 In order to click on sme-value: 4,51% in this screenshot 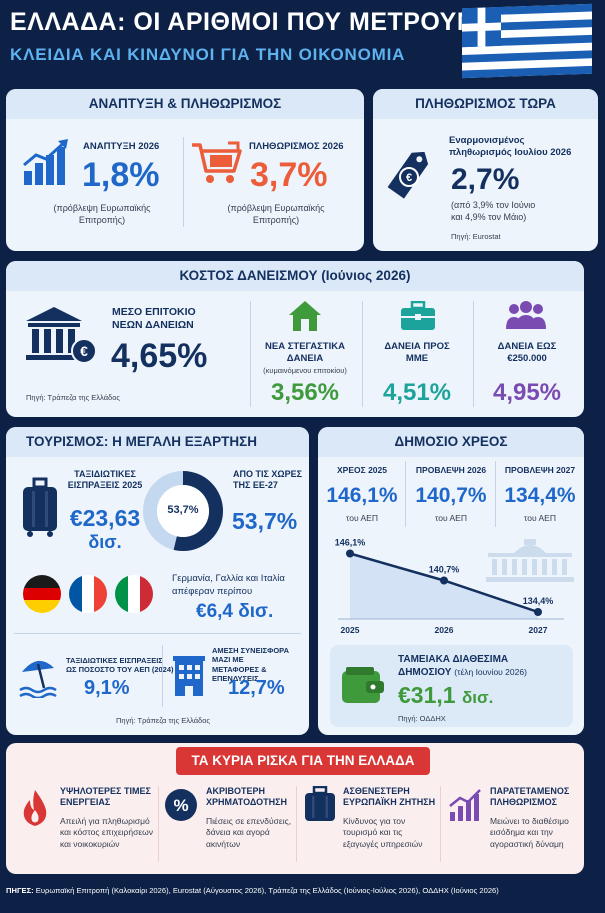, I will do `click(417, 392)`.